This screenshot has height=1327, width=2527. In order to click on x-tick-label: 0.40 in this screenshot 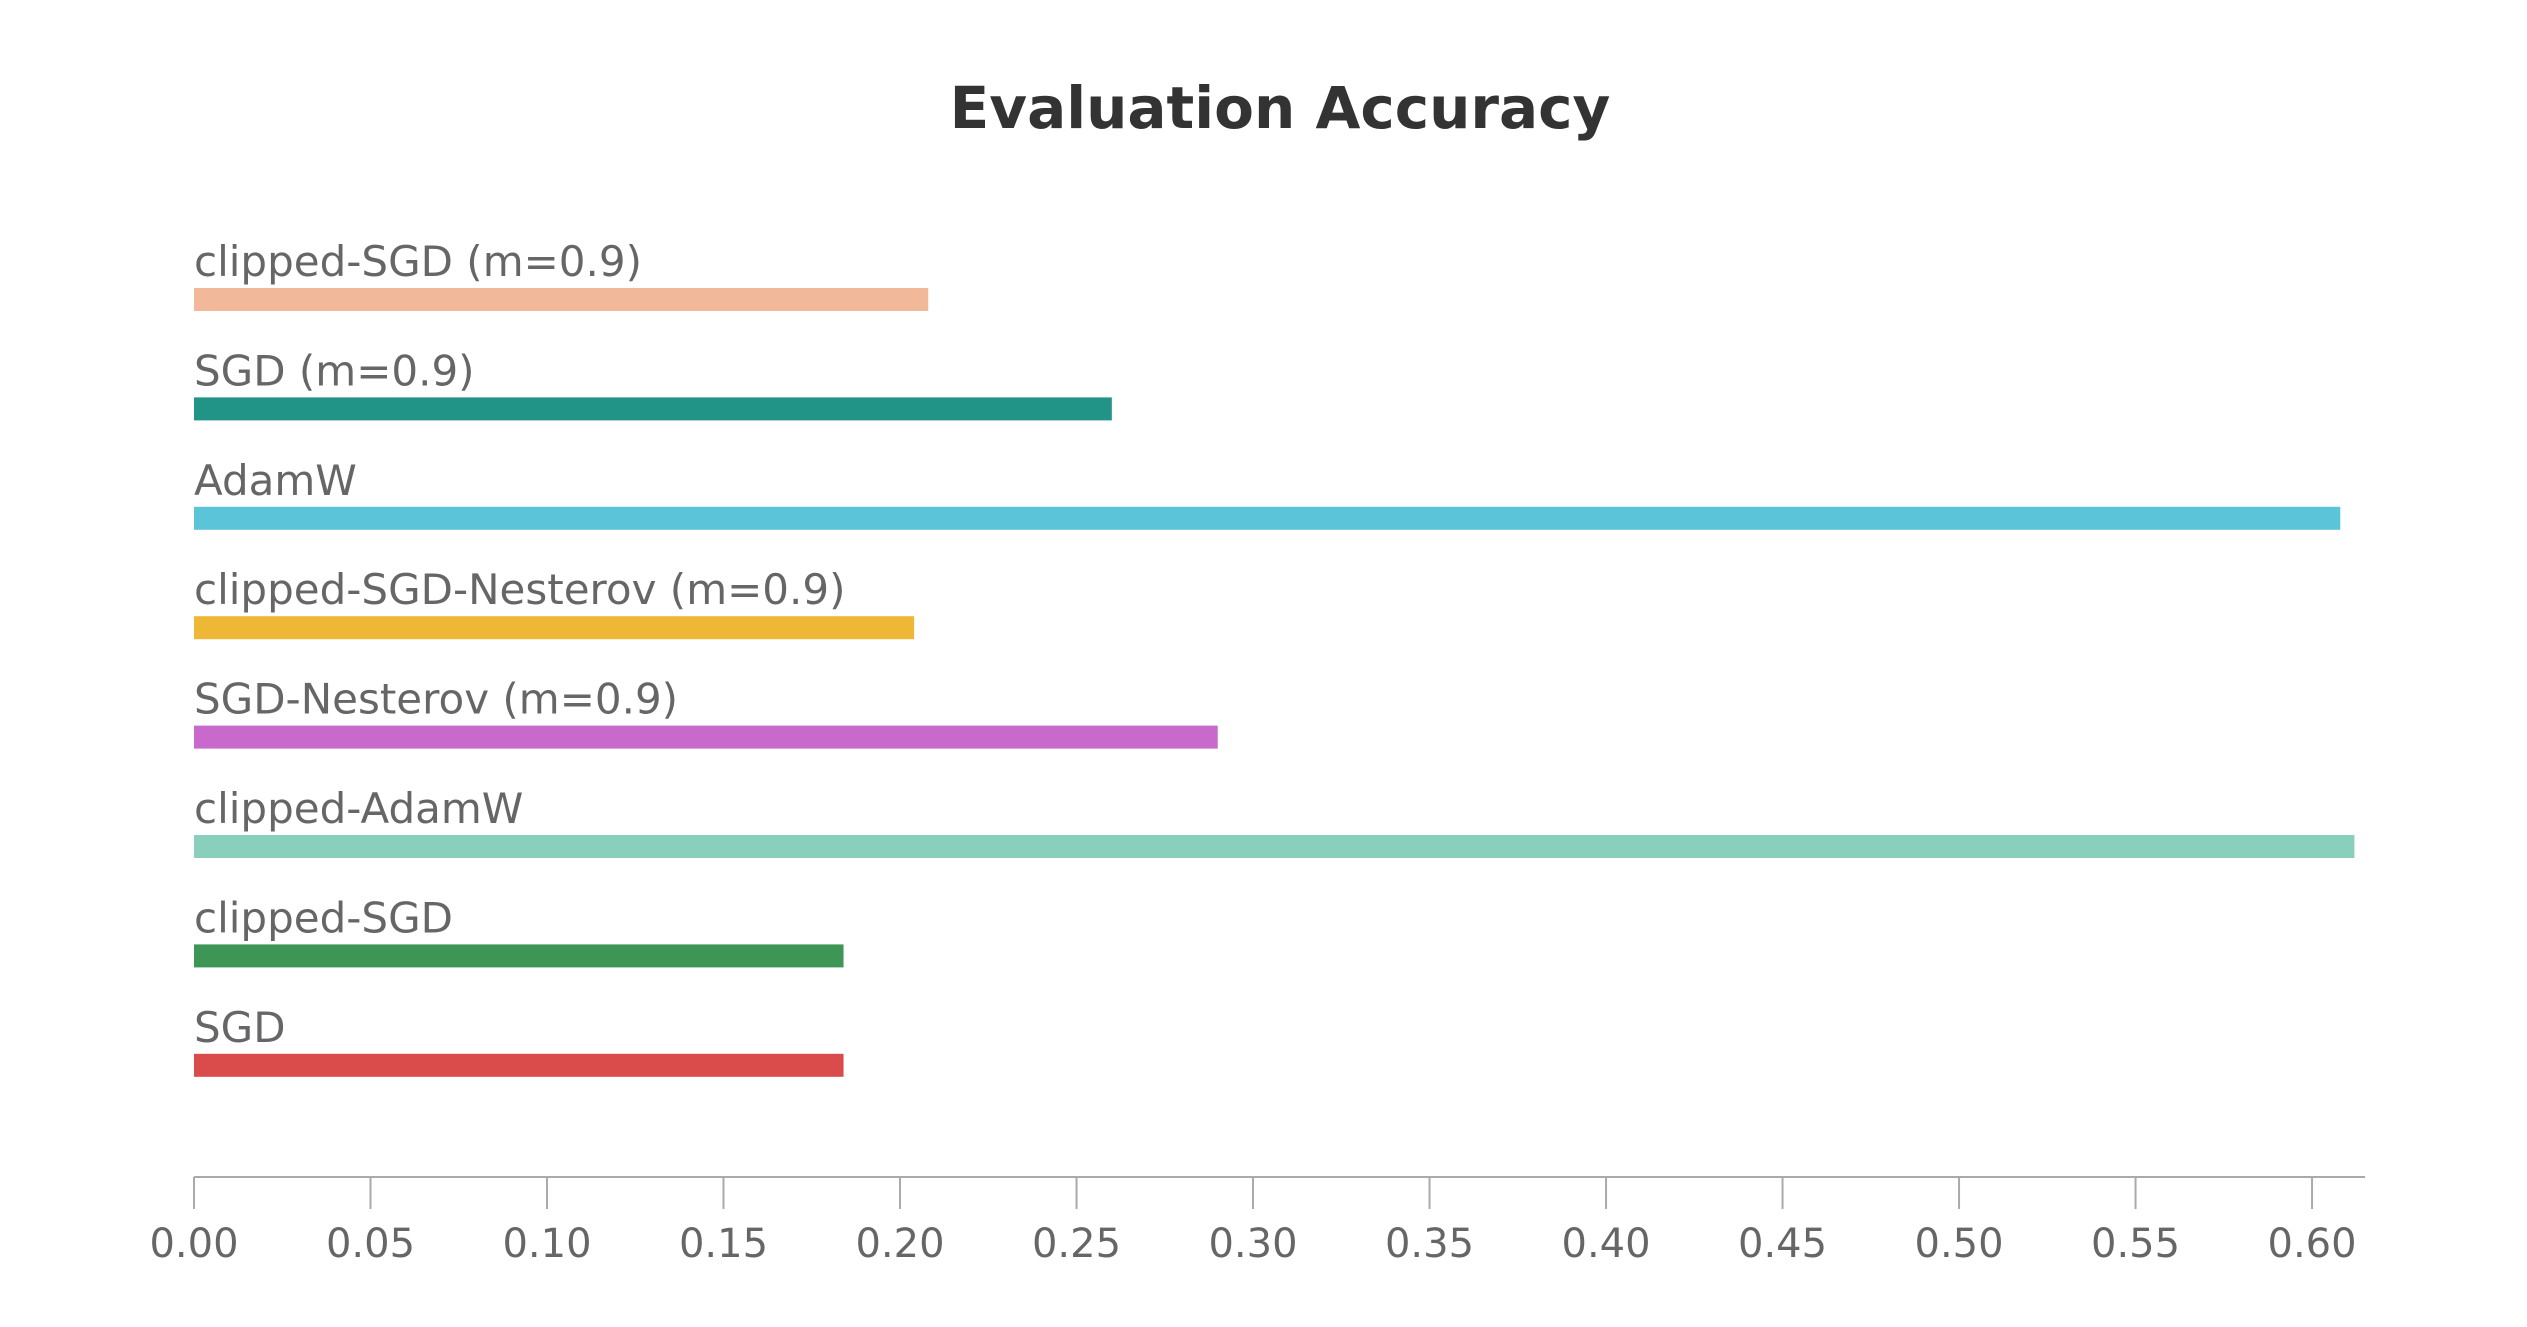, I will do `click(1606, 1244)`.